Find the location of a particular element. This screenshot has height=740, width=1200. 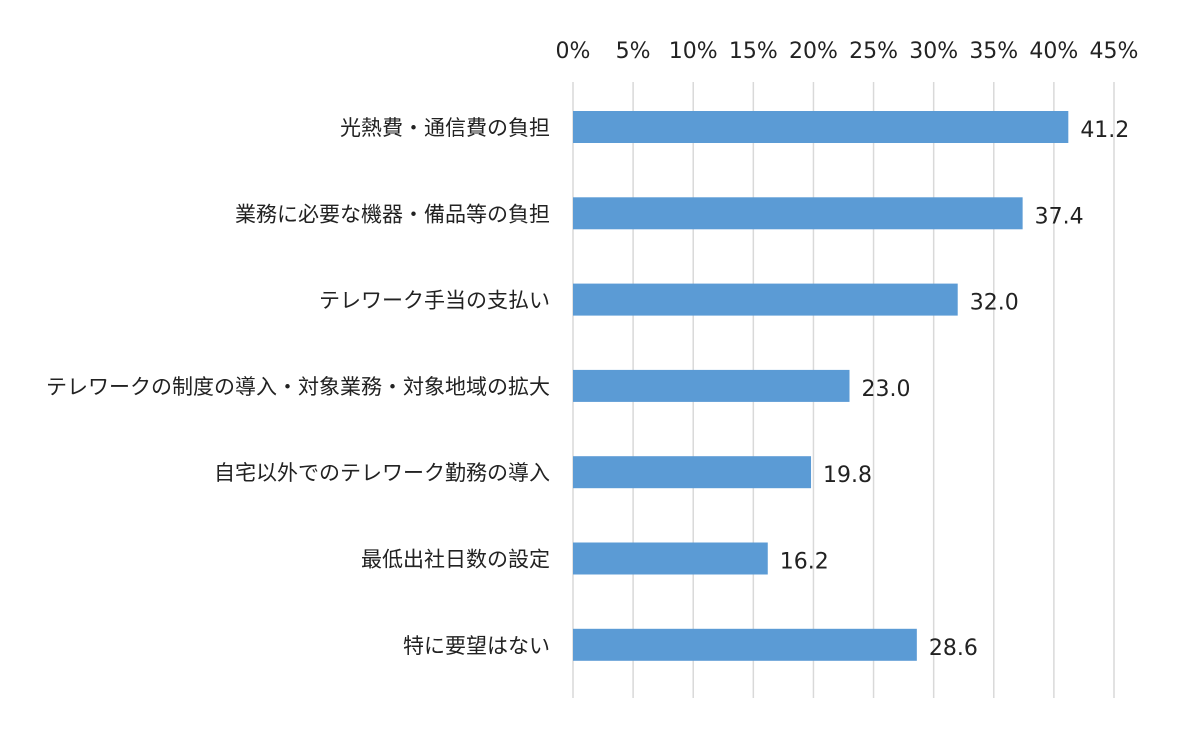

x-tick-label: 20% is located at coordinates (813, 51).